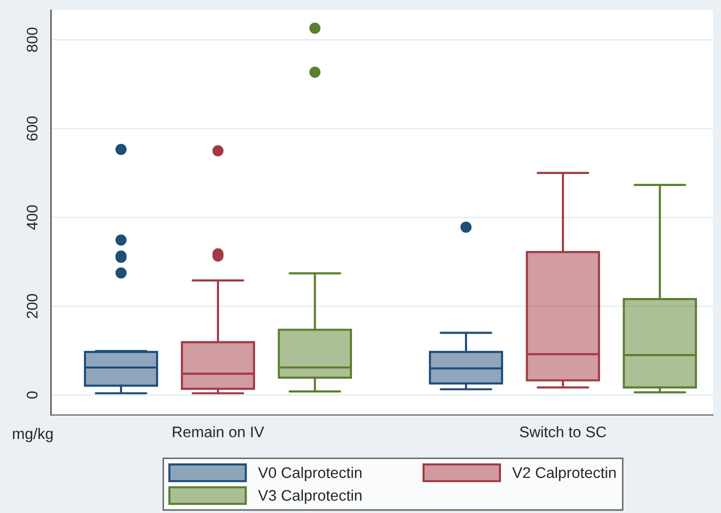  Describe the element at coordinates (32, 395) in the screenshot. I see `y-tick-label: 0` at that location.